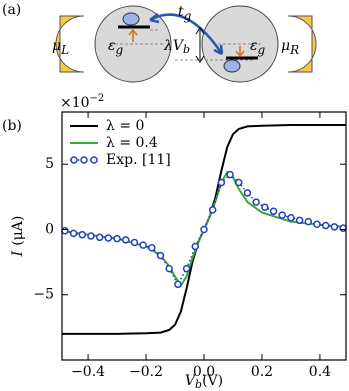 Image resolution: width=349 pixels, height=391 pixels. I want to click on x-tick-label: −0.4, so click(88, 372).